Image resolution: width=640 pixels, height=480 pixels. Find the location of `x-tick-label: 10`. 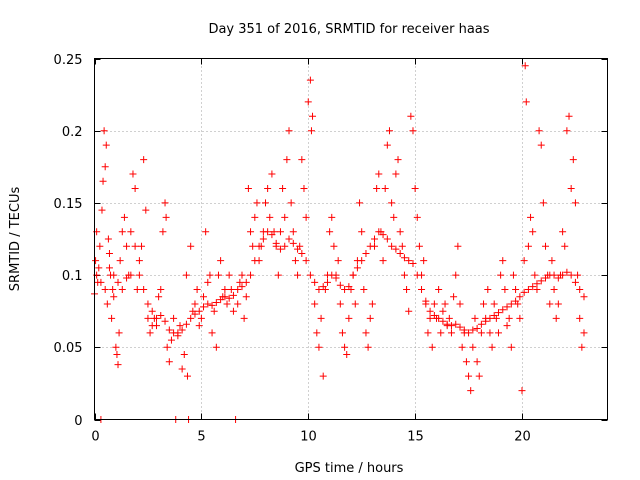

x-tick-label: 10 is located at coordinates (308, 437).